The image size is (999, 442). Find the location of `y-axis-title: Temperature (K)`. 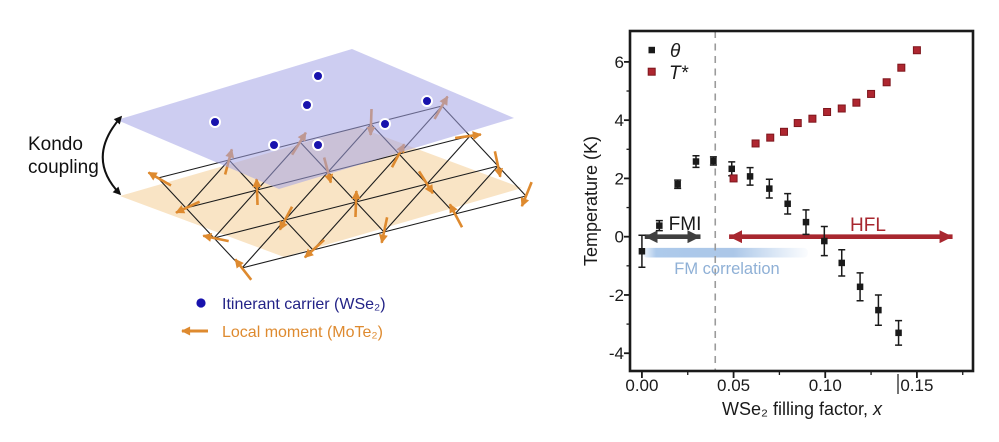

y-axis-title: Temperature (K) is located at coordinates (591, 201).